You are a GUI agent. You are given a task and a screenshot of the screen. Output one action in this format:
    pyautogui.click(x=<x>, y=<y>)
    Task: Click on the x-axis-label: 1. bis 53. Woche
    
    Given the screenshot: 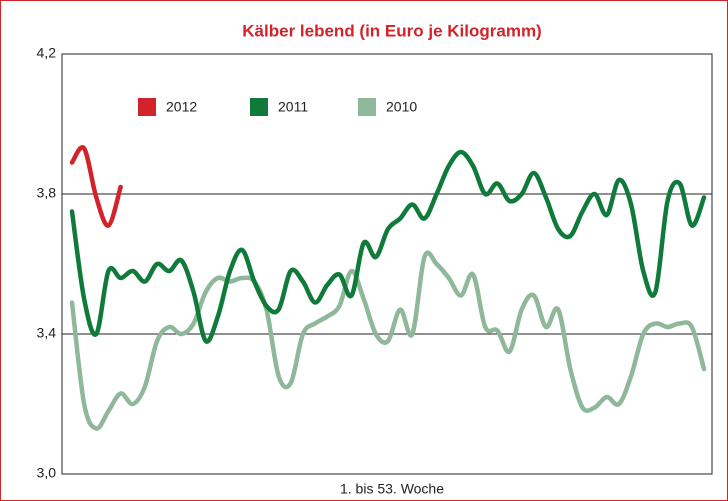 What is the action you would take?
    pyautogui.click(x=392, y=489)
    